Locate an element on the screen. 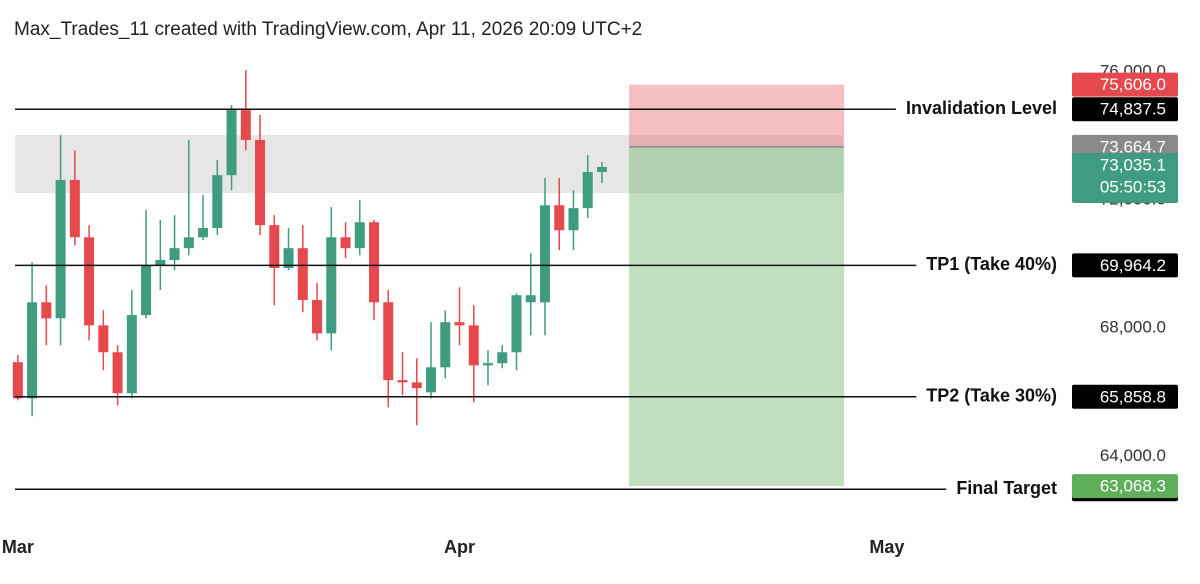 The height and width of the screenshot is (584, 1200). x-tick-label: May is located at coordinates (886, 547).